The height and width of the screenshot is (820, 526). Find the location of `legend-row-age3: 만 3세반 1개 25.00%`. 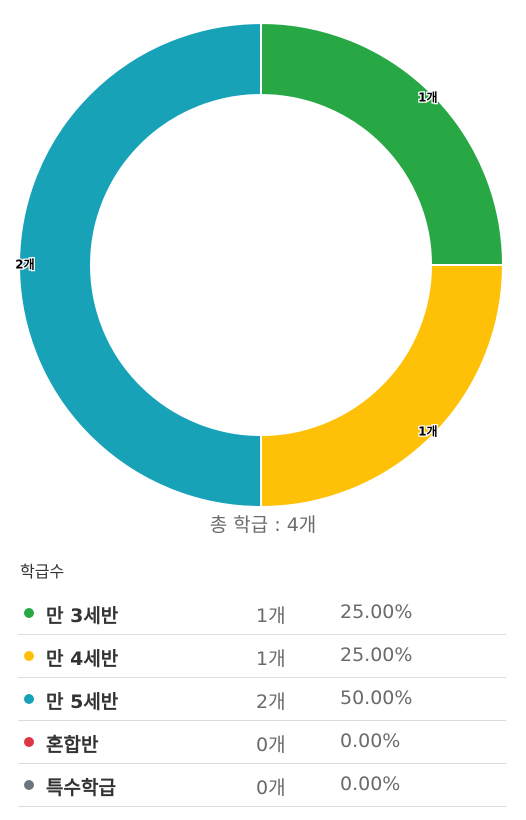

legend-row-age3: 만 3세반 1개 25.00% is located at coordinates (262, 613).